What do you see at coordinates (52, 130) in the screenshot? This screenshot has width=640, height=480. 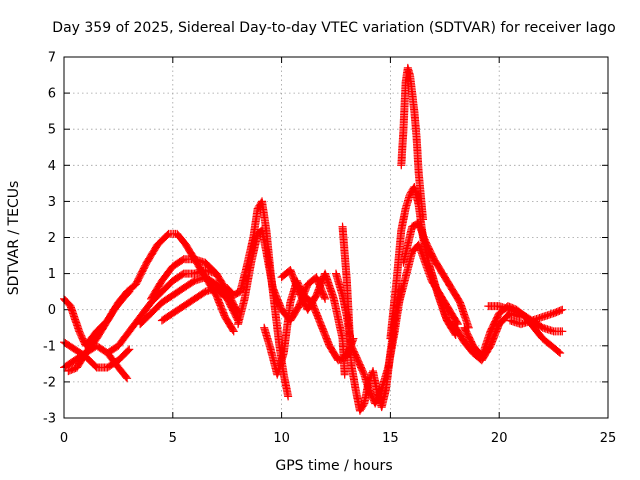 I see `y-tick-label: 5` at bounding box center [52, 130].